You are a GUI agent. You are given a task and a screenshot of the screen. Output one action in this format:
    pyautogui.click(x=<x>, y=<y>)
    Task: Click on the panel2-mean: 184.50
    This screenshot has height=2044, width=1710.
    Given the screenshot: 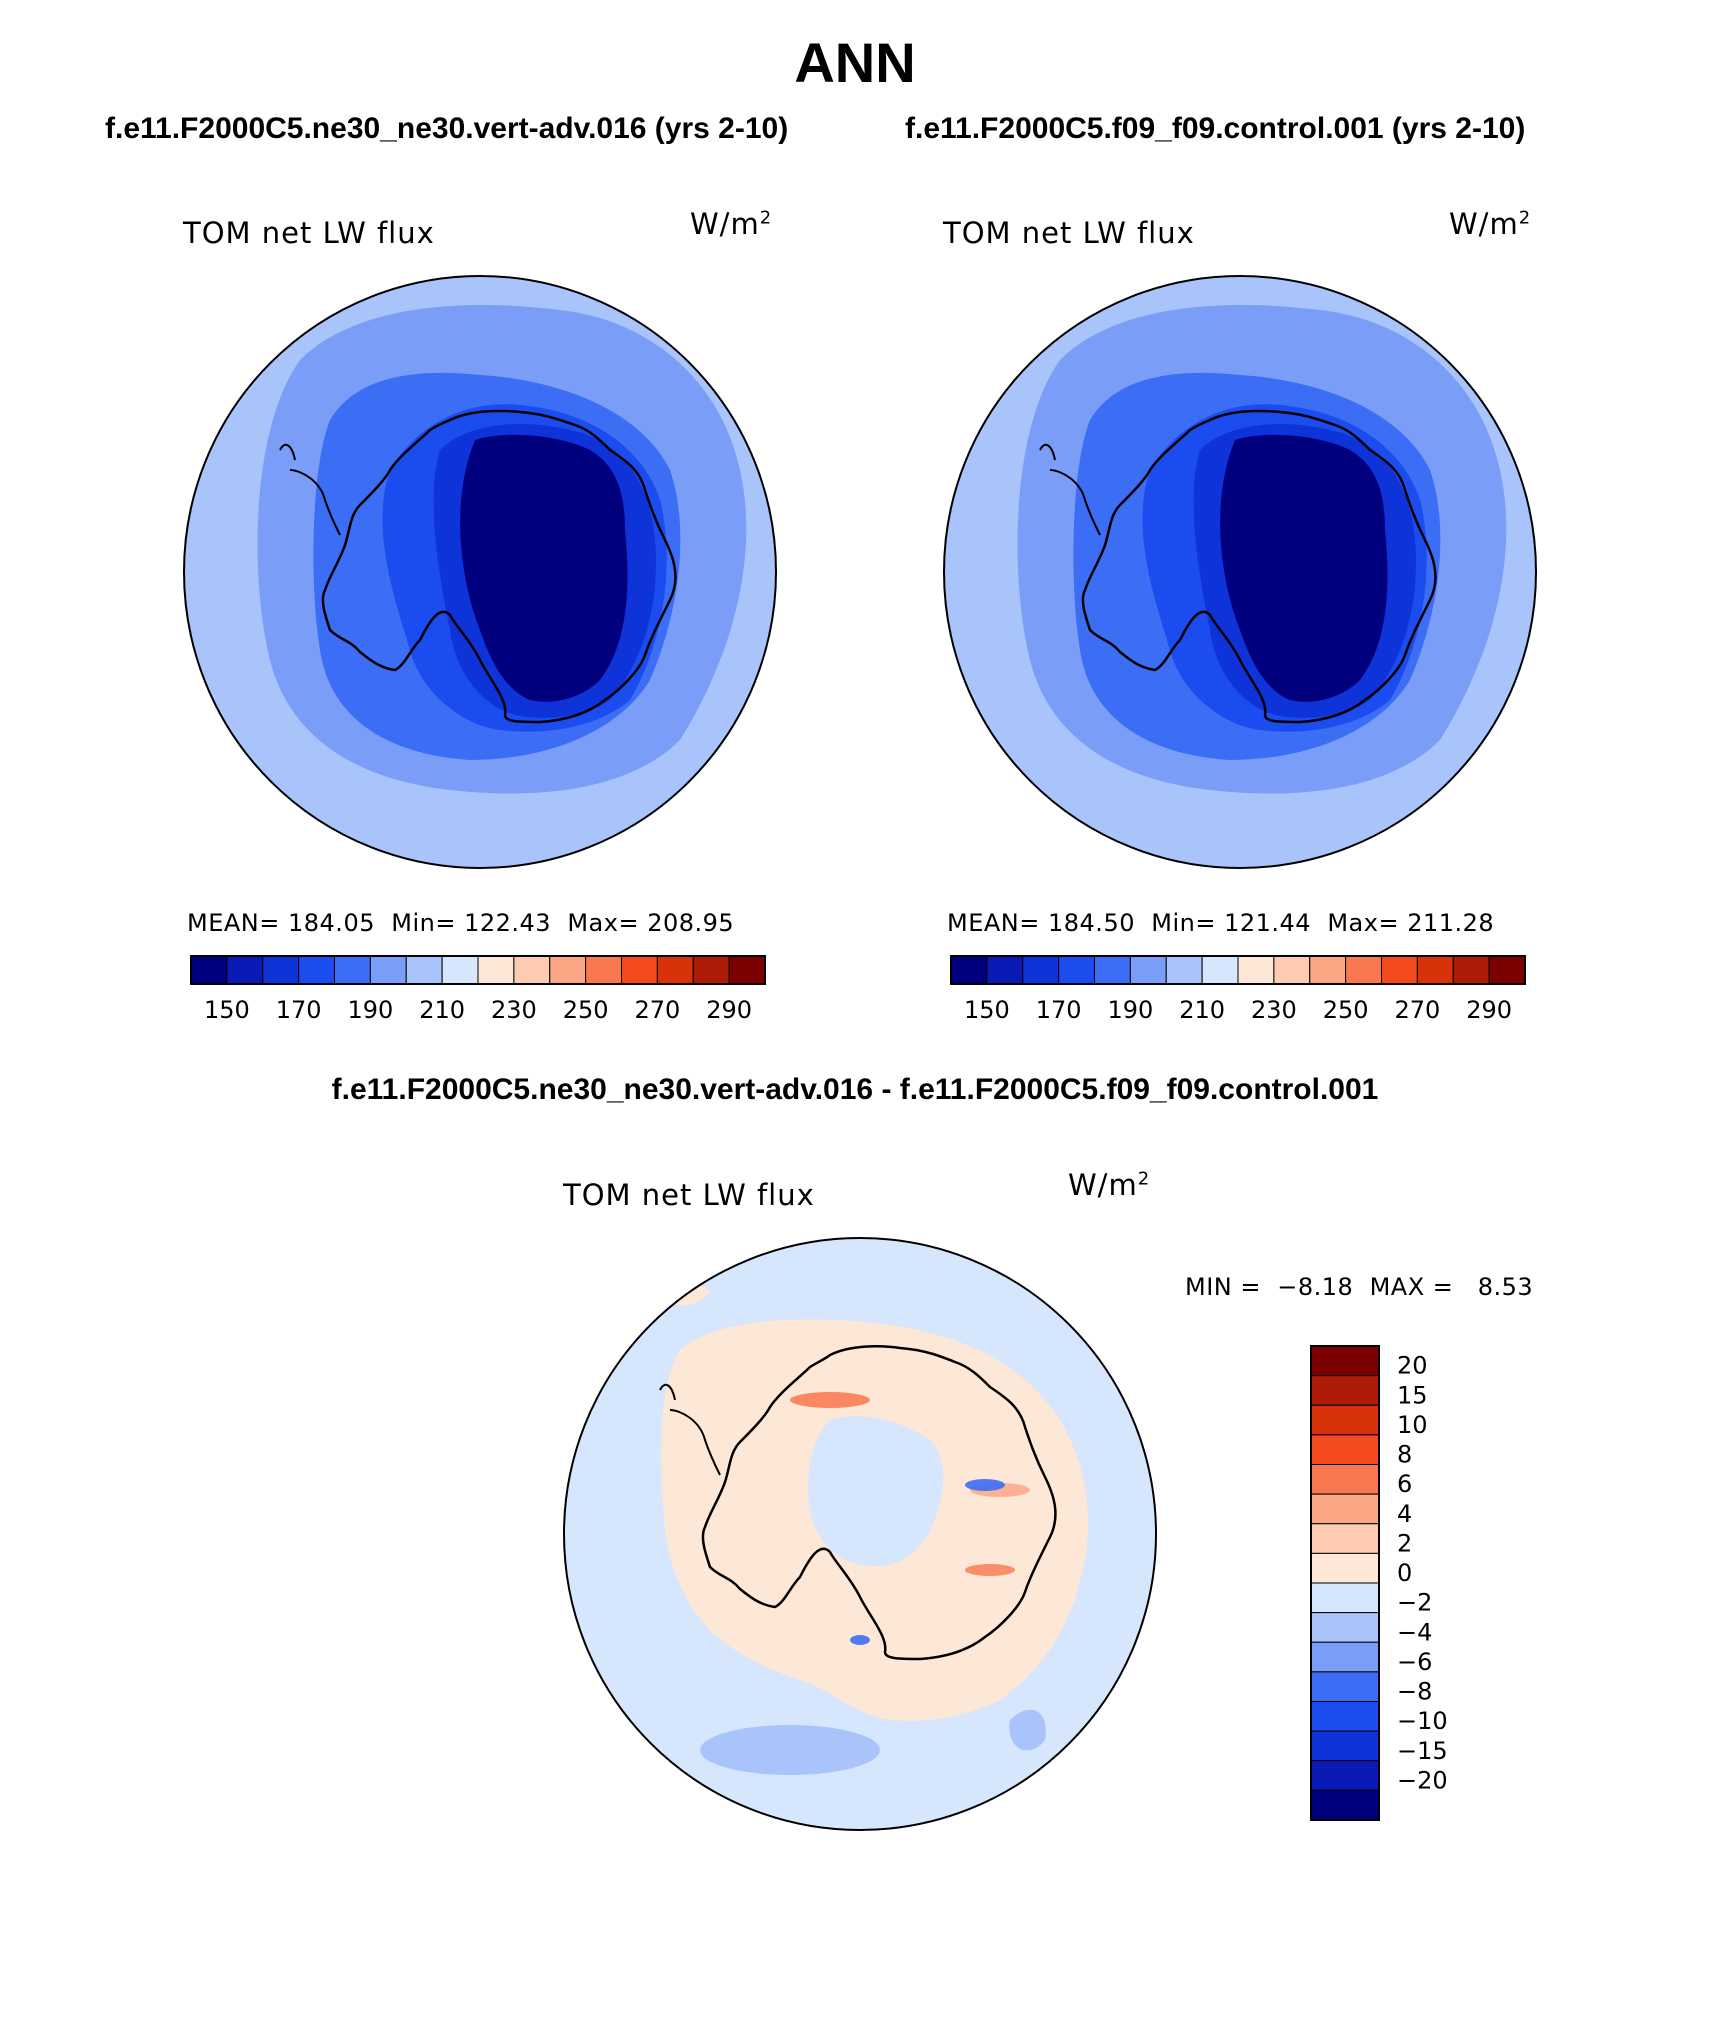 What is the action you would take?
    pyautogui.click(x=1091, y=923)
    